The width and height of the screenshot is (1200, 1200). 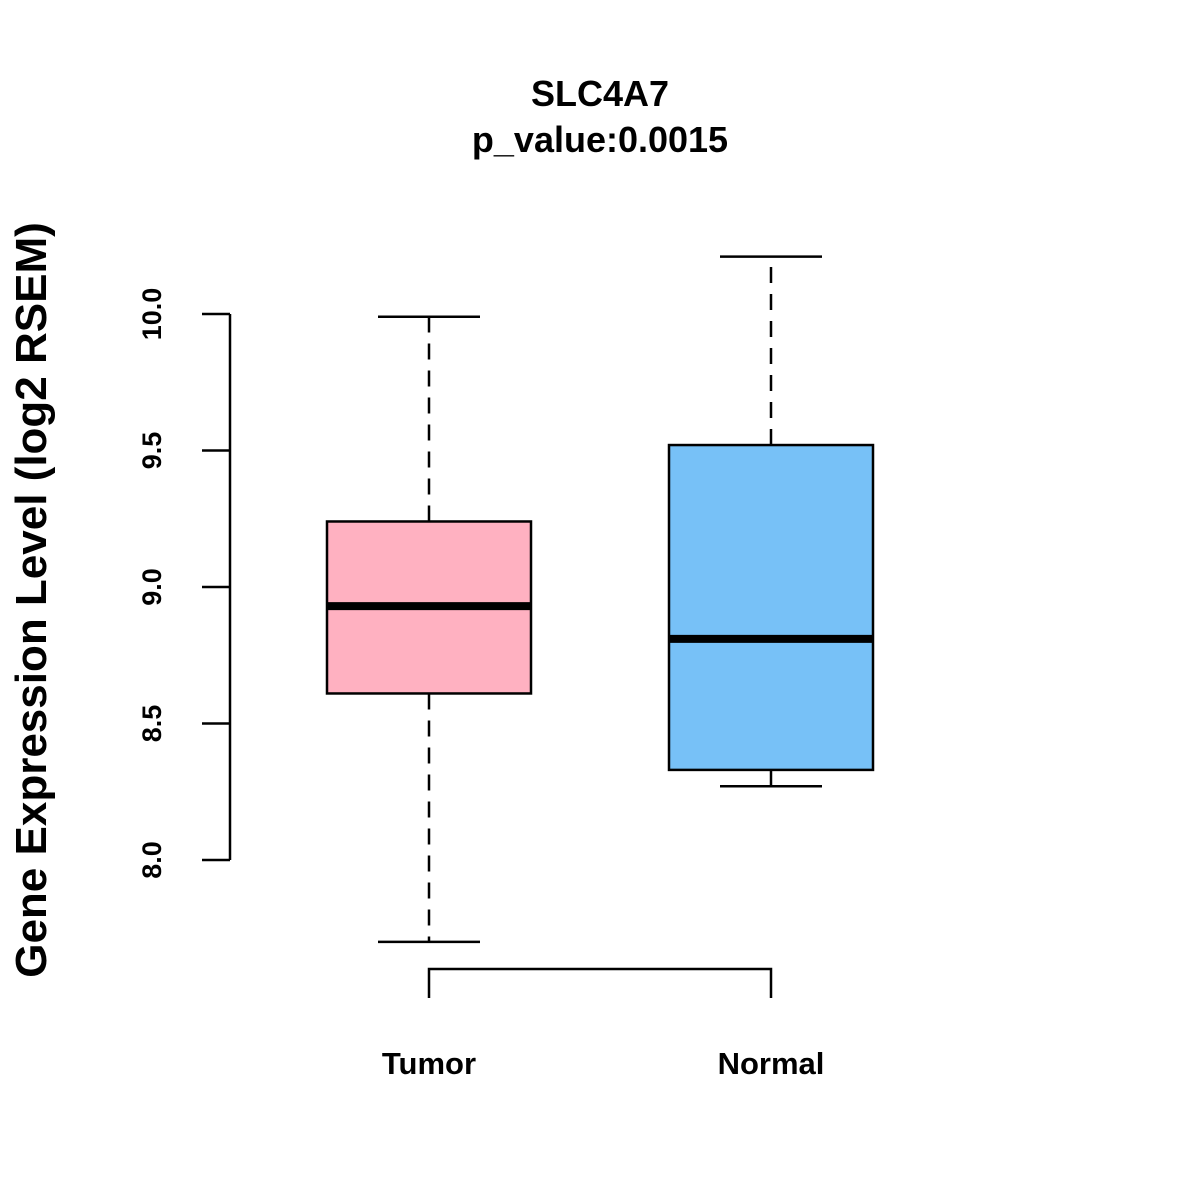 What do you see at coordinates (771, 1063) in the screenshot?
I see `category-label-normal: Normal` at bounding box center [771, 1063].